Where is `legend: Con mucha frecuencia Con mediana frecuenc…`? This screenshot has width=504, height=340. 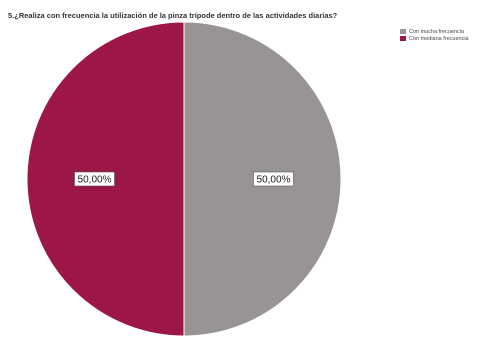
legend: Con mucha frecuencia Con mediana frecuenc… is located at coordinates (434, 35).